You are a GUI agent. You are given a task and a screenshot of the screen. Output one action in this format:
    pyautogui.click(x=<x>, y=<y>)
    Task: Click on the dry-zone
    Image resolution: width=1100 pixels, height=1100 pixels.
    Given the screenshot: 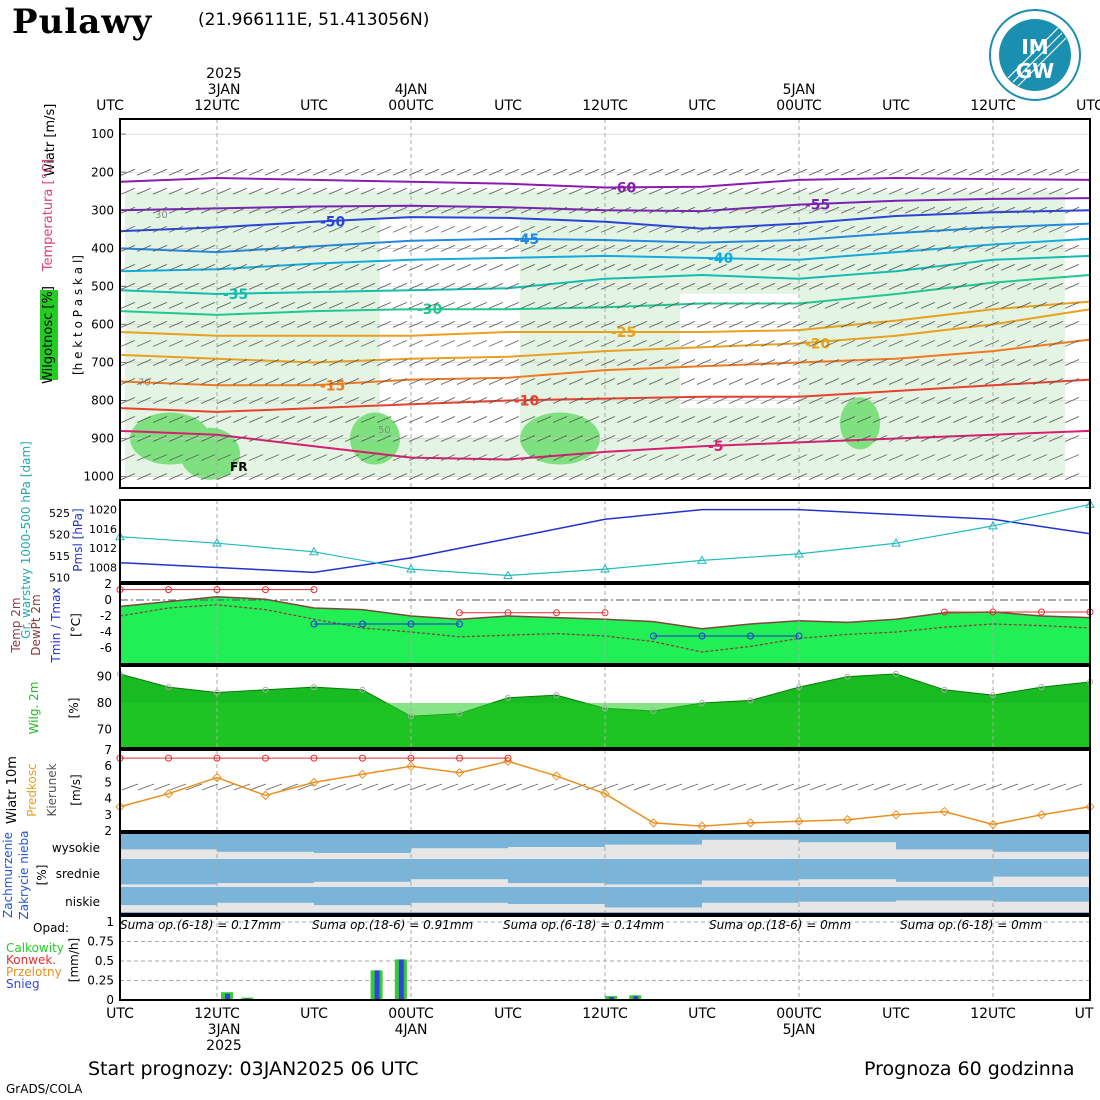 What is the action you would take?
    pyautogui.click(x=740, y=351)
    